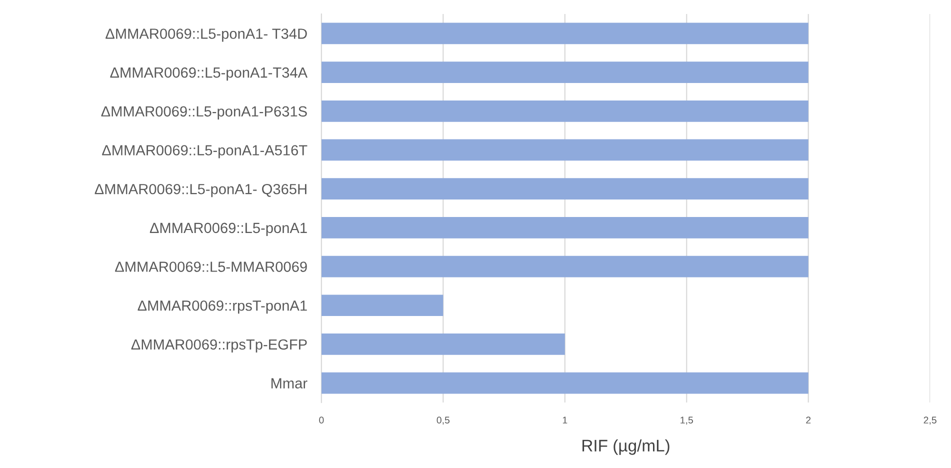 This screenshot has width=951, height=468. What do you see at coordinates (206, 35) in the screenshot?
I see `y-tick-label: ΔMMAR0069::L5-ponA1- T34D` at bounding box center [206, 35].